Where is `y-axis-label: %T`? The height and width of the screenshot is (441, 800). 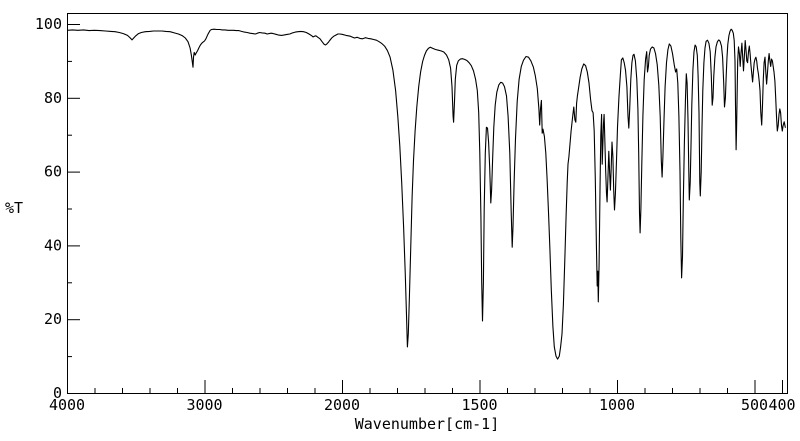 y-axis-label: %T is located at coordinates (14, 208).